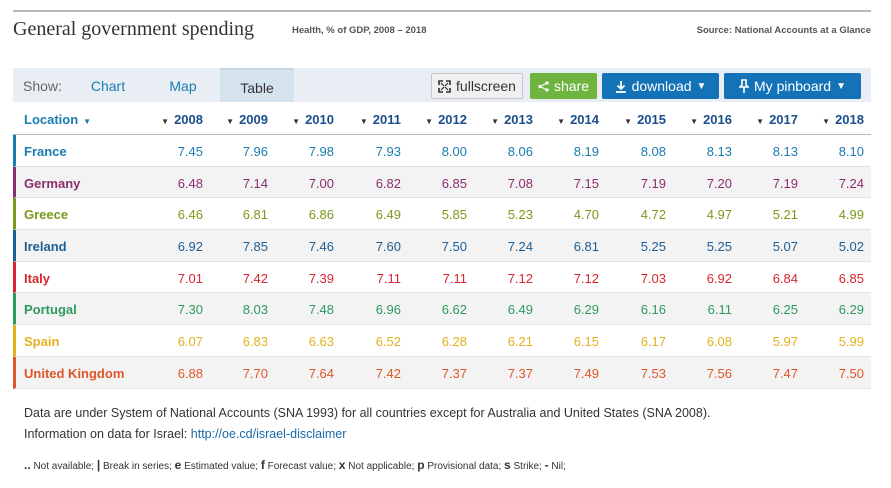 The width and height of the screenshot is (891, 488). I want to click on table-cell: 7.11, so click(454, 278).